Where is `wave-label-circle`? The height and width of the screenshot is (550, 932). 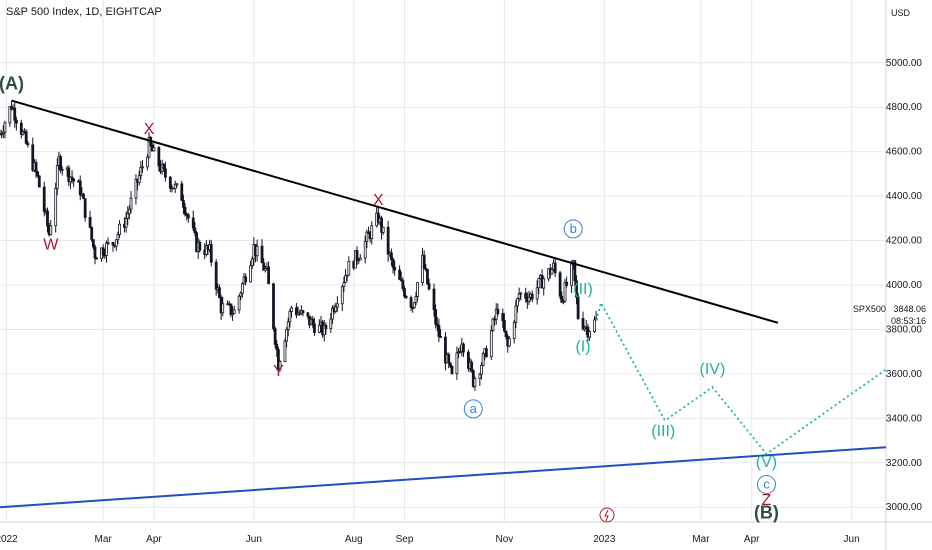 wave-label-circle is located at coordinates (473, 409).